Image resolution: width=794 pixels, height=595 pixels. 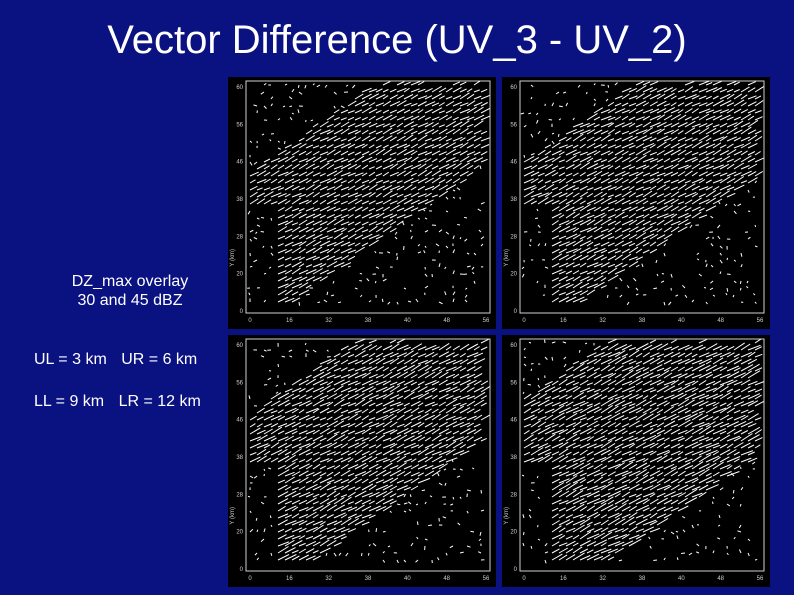 I want to click on panel-lower-right: 0 16 32 38 40 48 56 0 20 28 38 46 56 60 Y (km), so click(x=636, y=461).